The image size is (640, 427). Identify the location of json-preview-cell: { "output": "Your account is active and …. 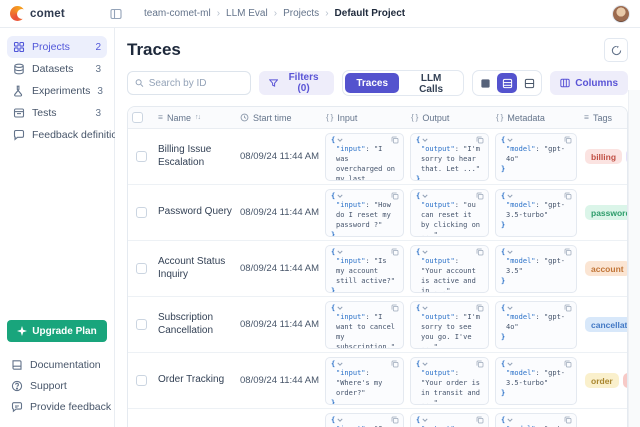
(449, 268).